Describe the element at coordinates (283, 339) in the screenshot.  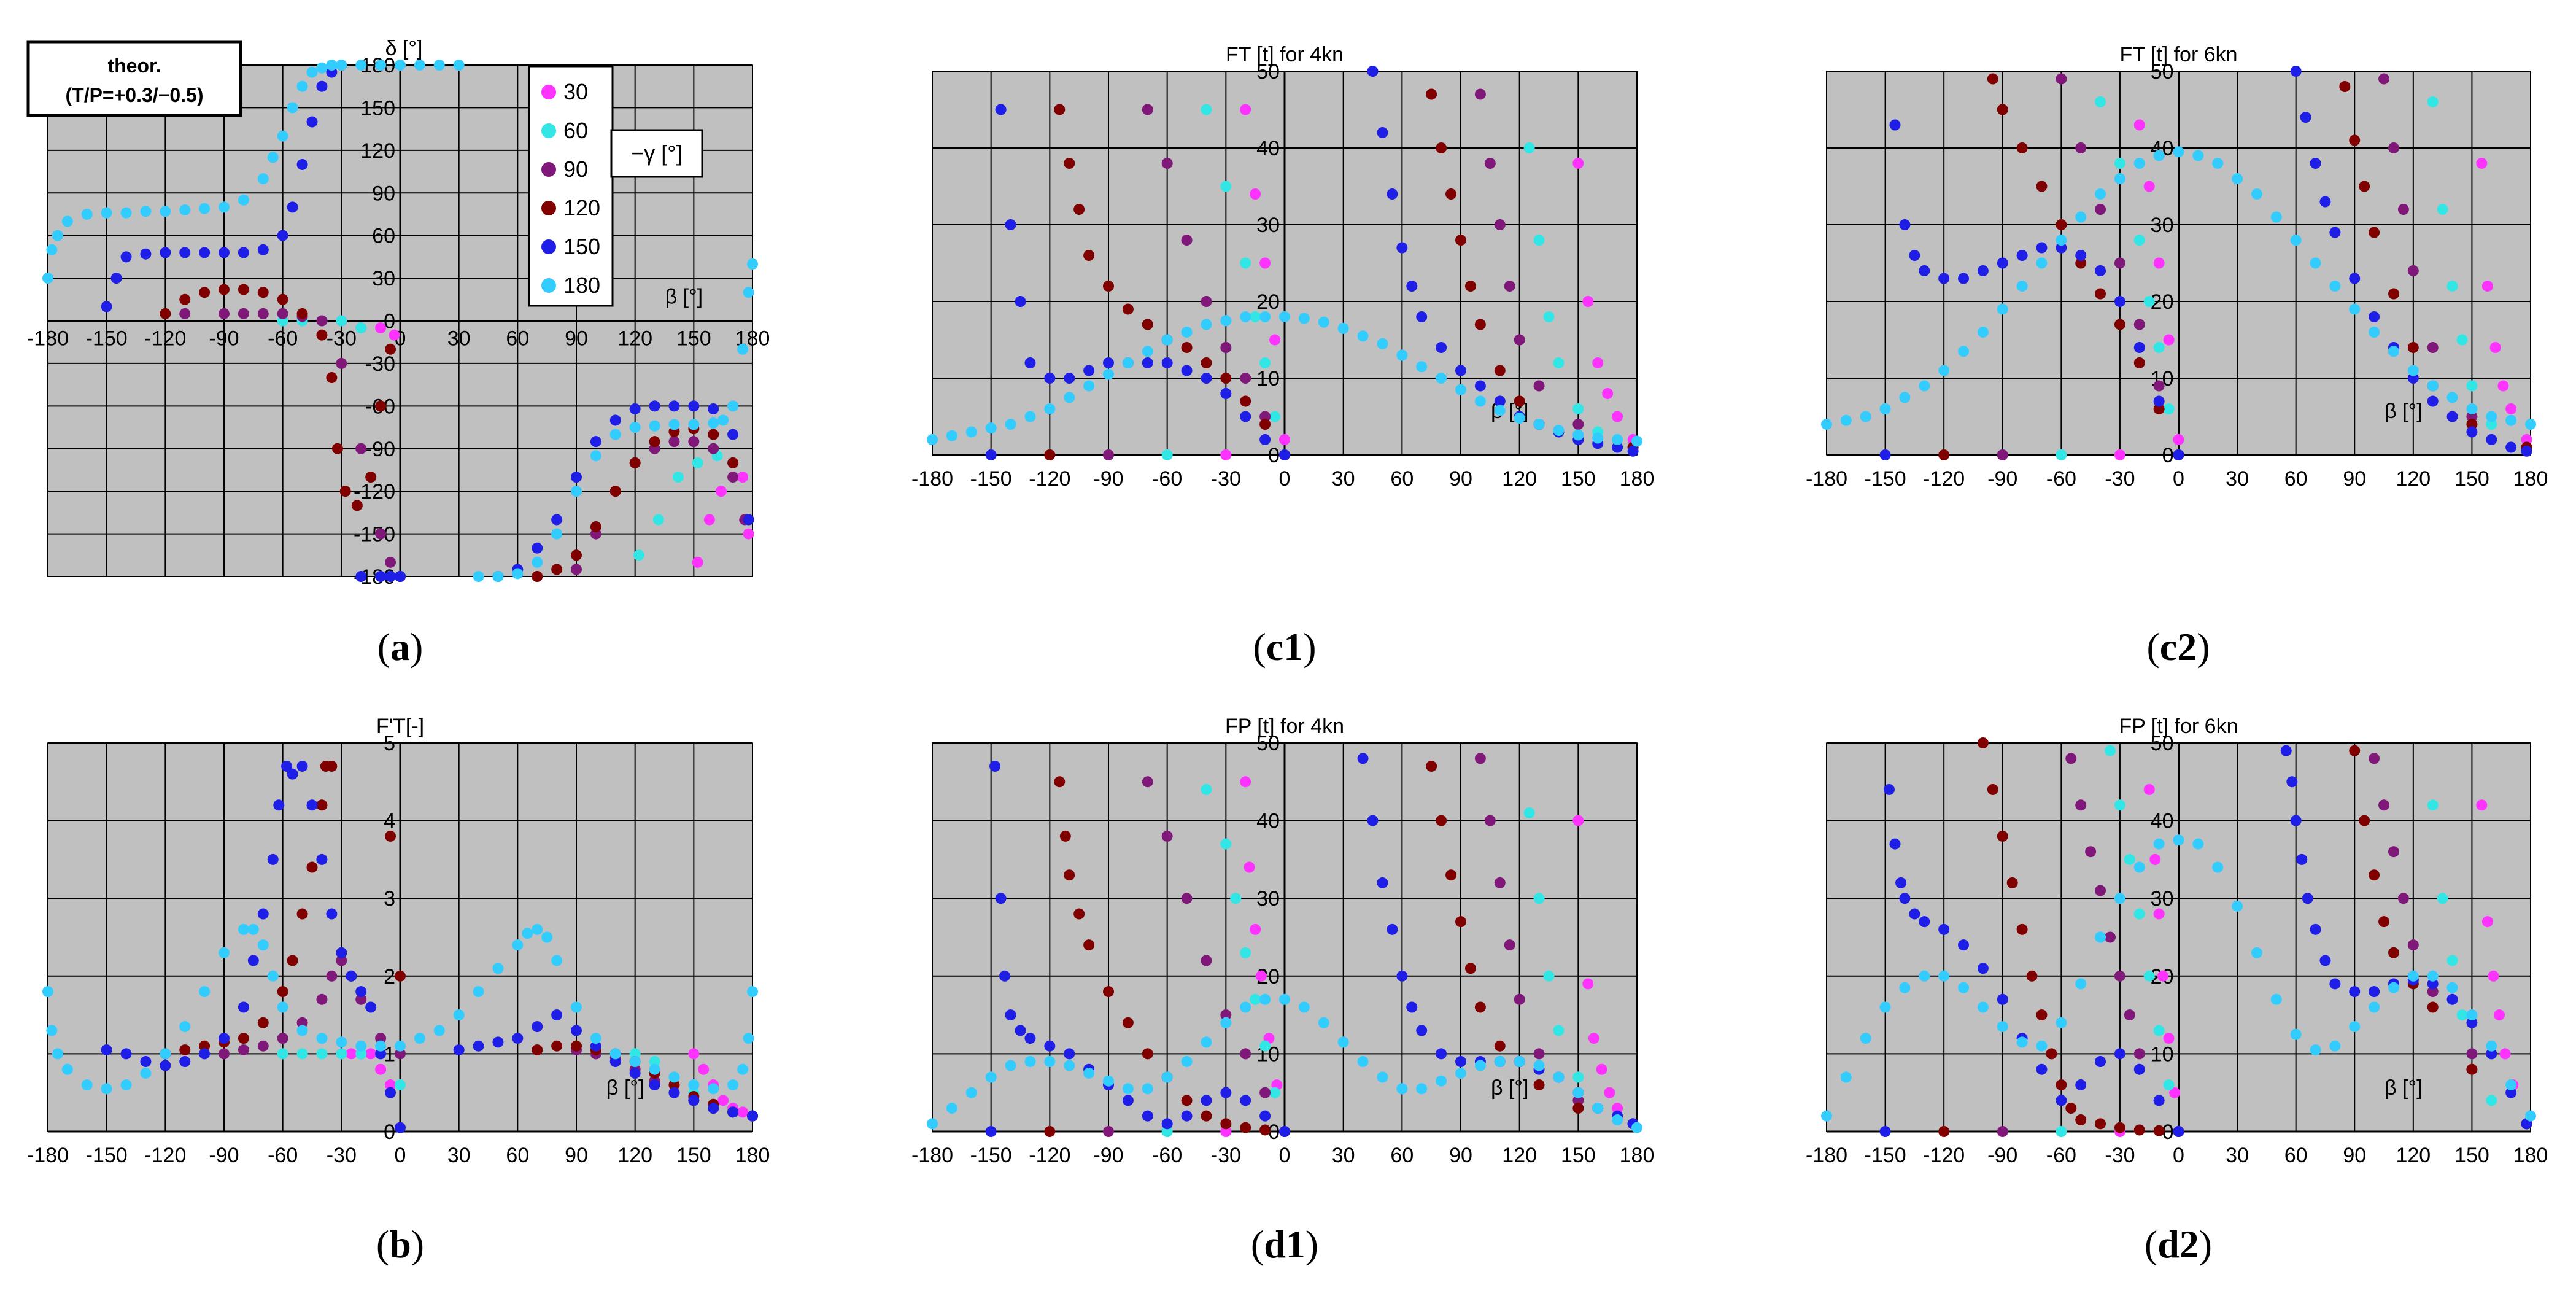
I see `x-tick-label: -60` at that location.